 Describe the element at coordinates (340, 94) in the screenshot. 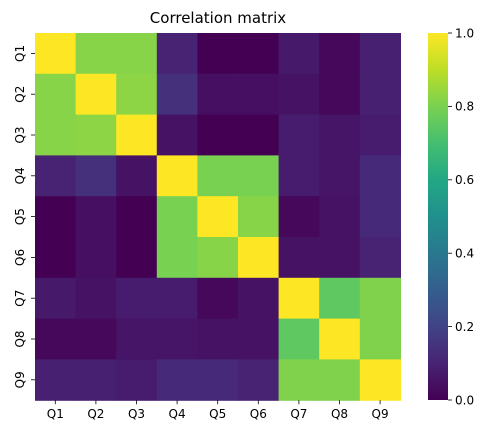

I see `heatmap-cell-q2-q8` at that location.